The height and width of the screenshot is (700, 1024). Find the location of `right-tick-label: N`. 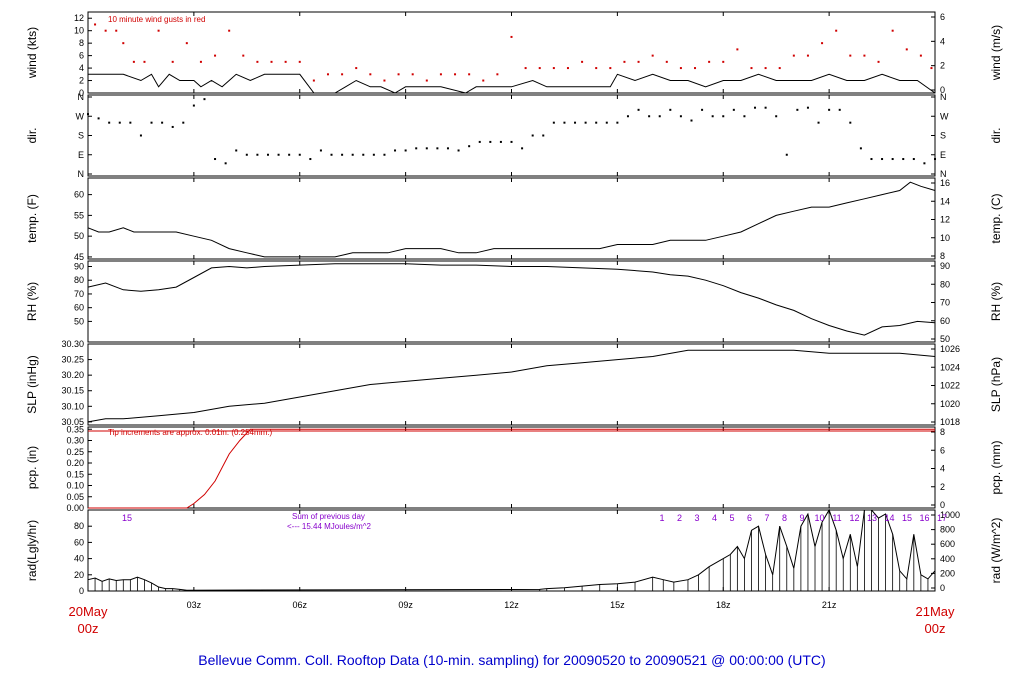

right-tick-label: N is located at coordinates (943, 97).